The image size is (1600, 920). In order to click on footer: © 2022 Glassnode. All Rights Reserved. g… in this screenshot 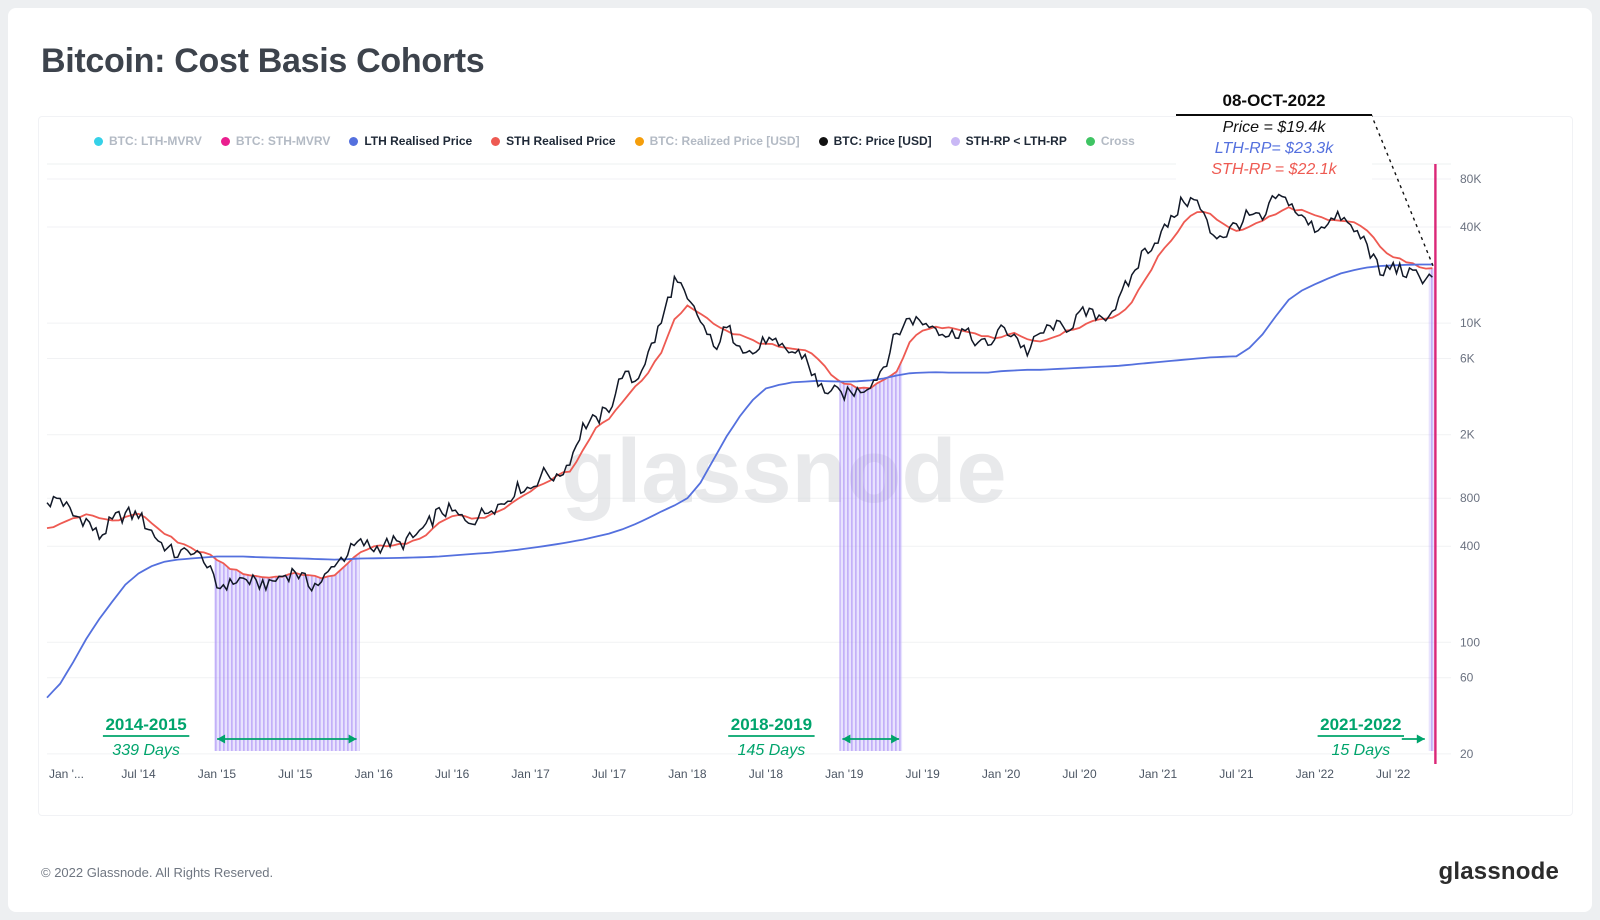, I will do `click(800, 872)`.